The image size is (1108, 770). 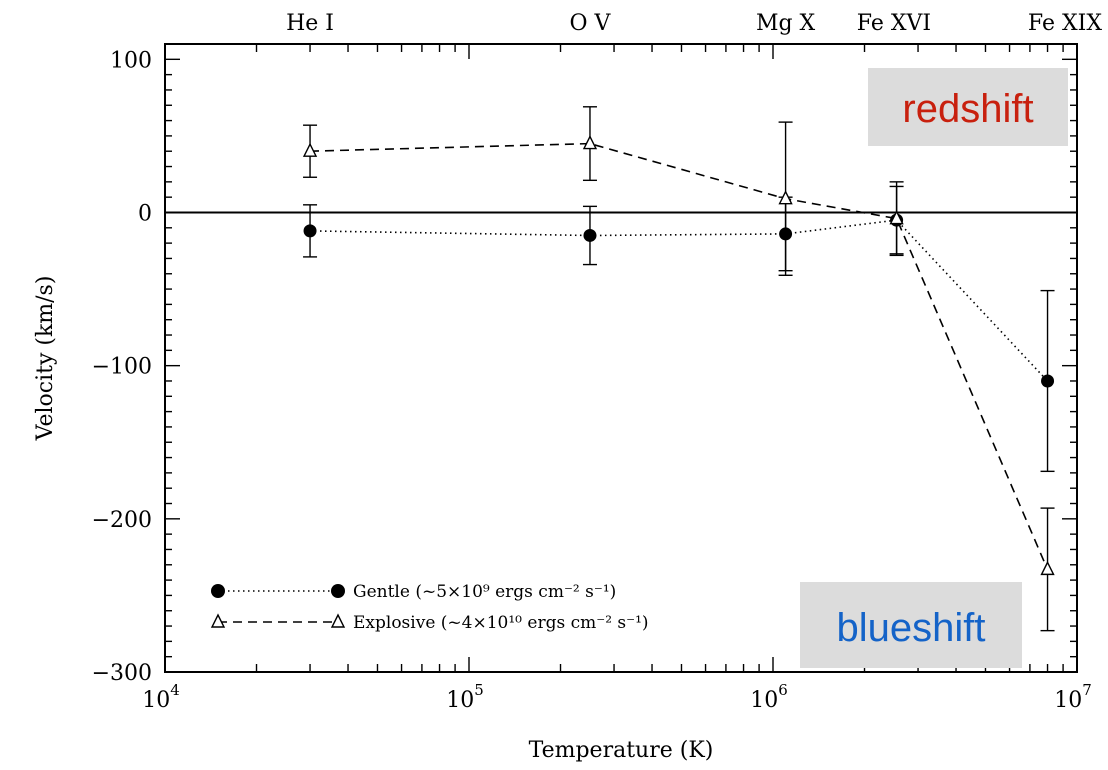 I want to click on ion-label: Fe XVI, so click(x=894, y=23).